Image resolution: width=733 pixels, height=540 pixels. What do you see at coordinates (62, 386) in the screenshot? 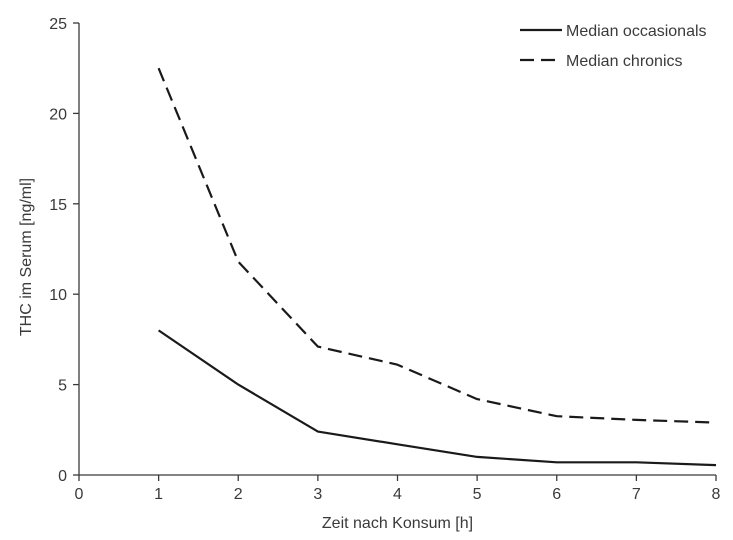
I see `y-tick-label: 5` at bounding box center [62, 386].